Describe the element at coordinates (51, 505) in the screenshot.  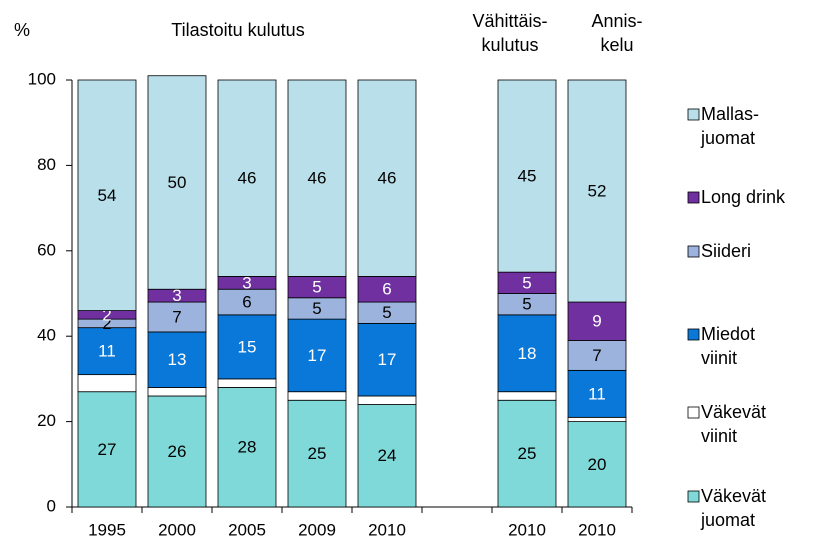
I see `y-tick-label: 0` at that location.